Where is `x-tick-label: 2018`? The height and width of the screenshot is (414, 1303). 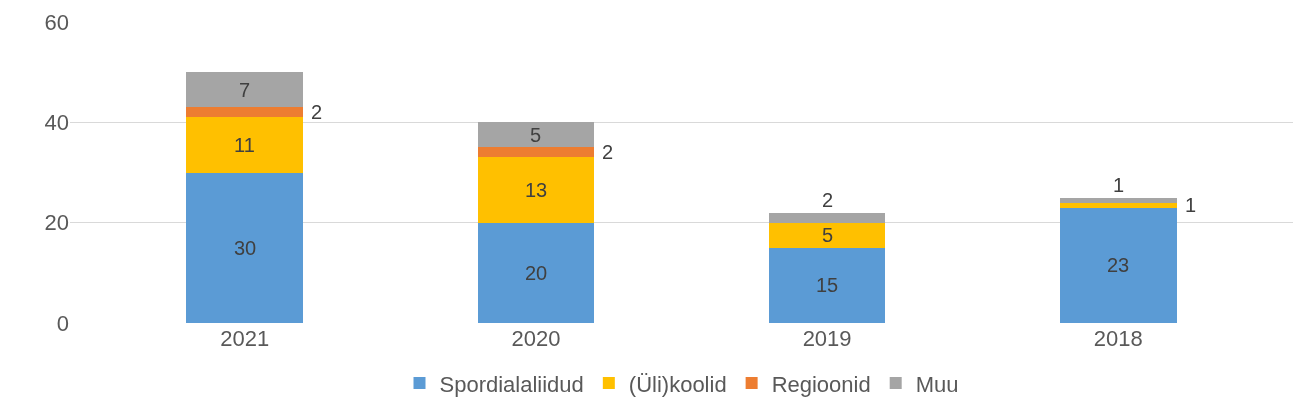
x-tick-label: 2018 is located at coordinates (1118, 338).